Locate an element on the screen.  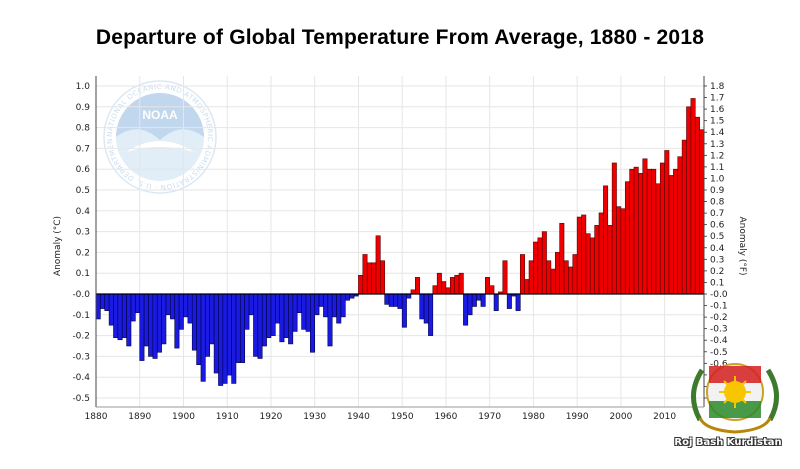
bar-2000 is located at coordinates (623, 251).